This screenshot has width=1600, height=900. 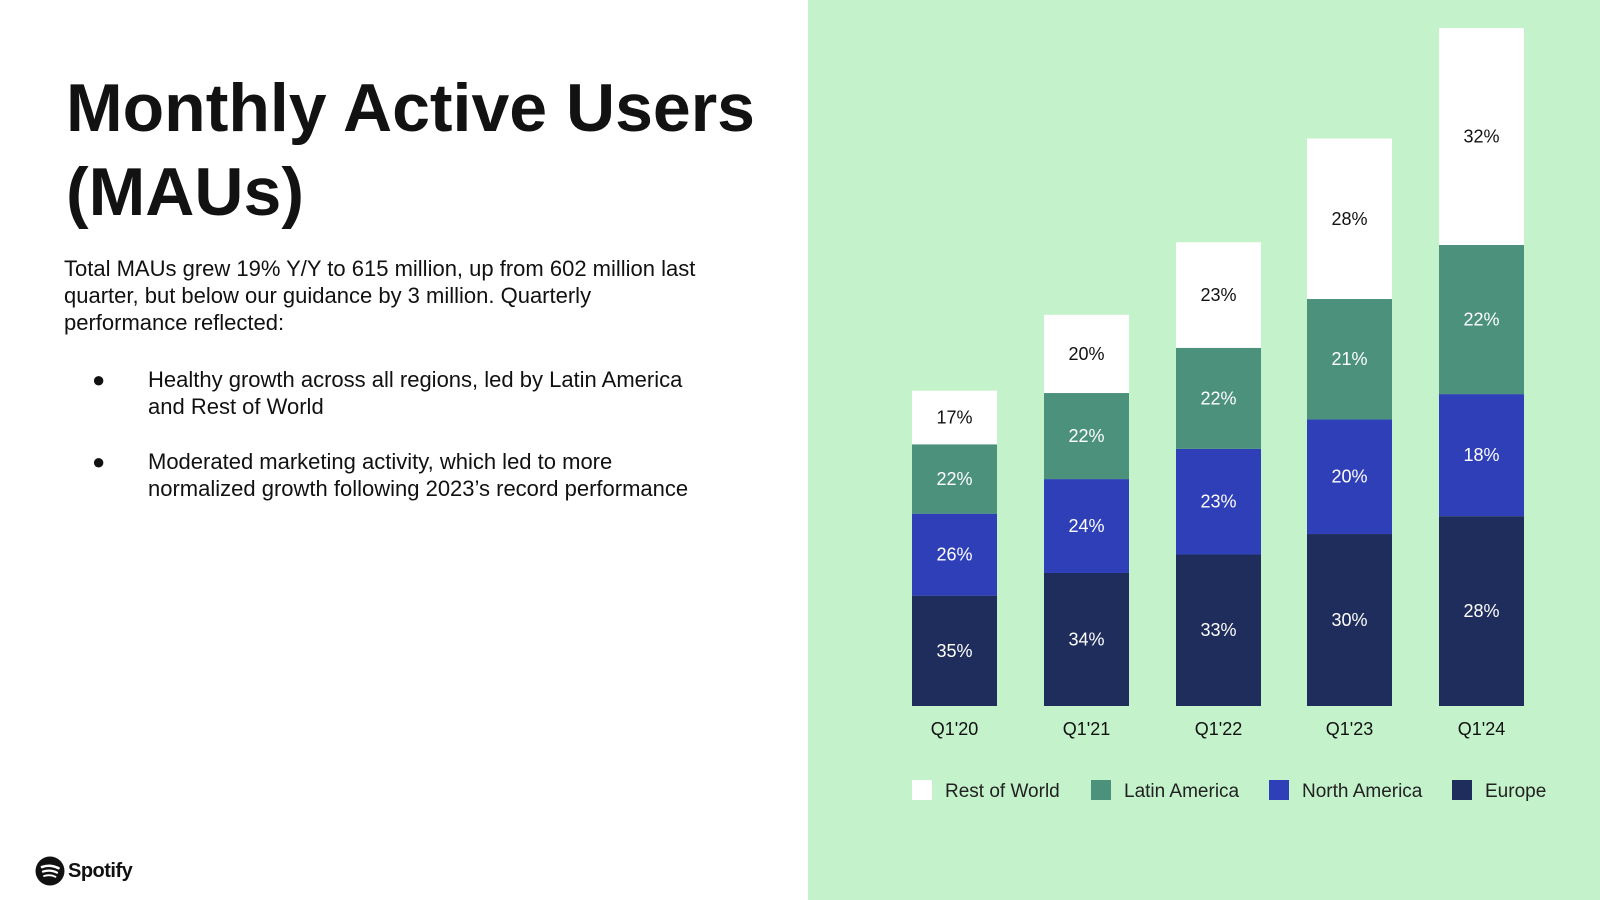 I want to click on legend-label: Rest of World, so click(x=1002, y=791).